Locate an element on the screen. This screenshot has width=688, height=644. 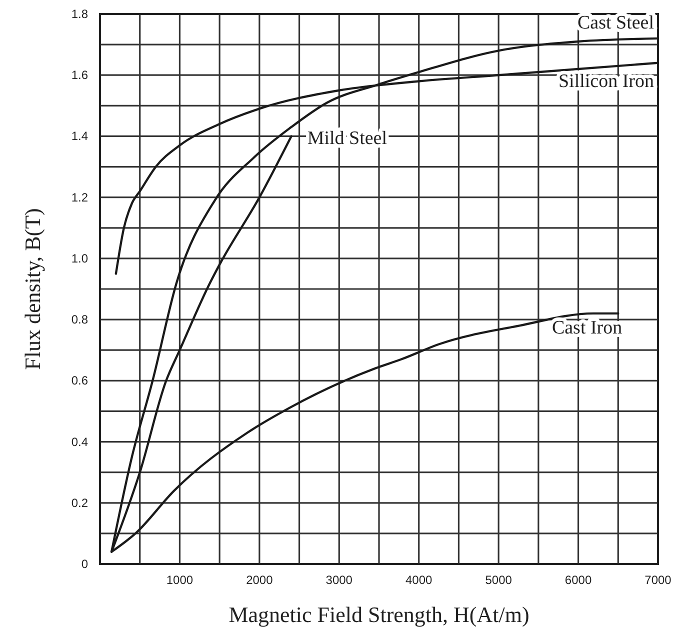
y-tick-label: 1.2 is located at coordinates (79, 197).